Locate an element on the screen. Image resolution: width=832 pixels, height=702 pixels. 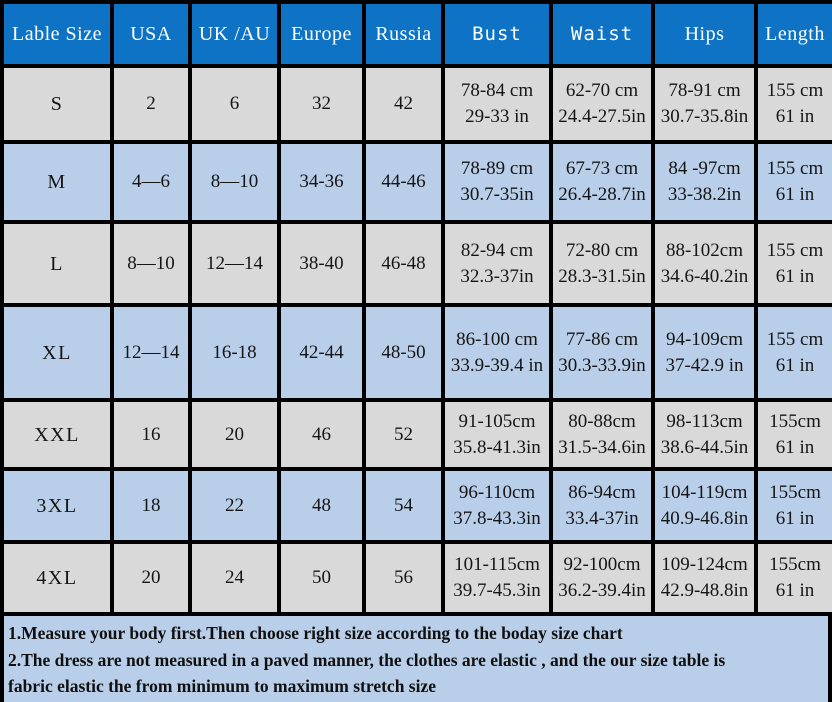
table-cell: 94-109cm 37-42.9 in is located at coordinates (704, 352).